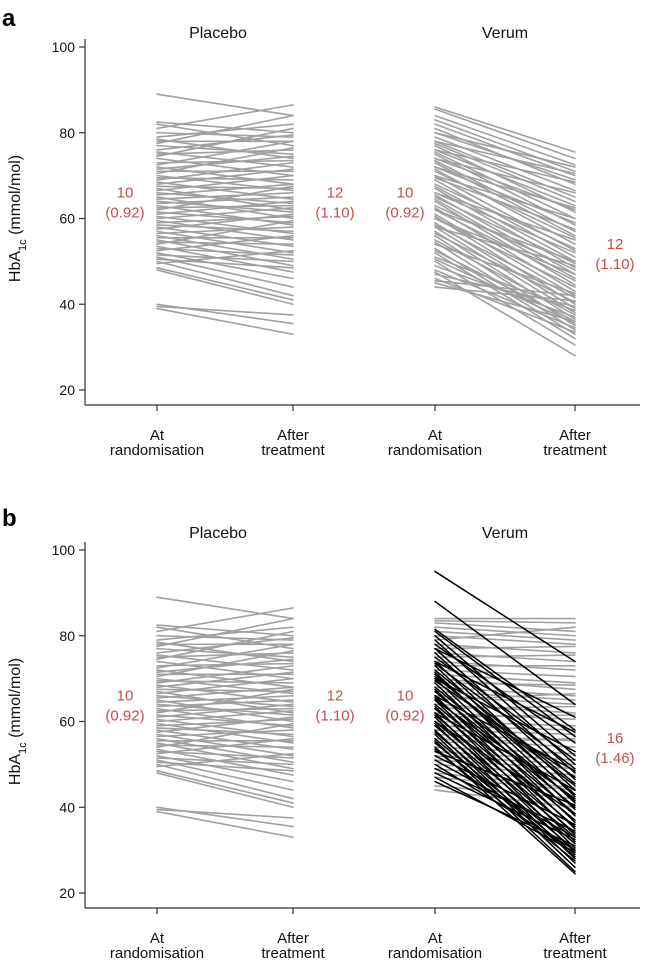 The image size is (646, 960). Describe the element at coordinates (218, 533) in the screenshot. I see `group-title: Placebo` at that location.